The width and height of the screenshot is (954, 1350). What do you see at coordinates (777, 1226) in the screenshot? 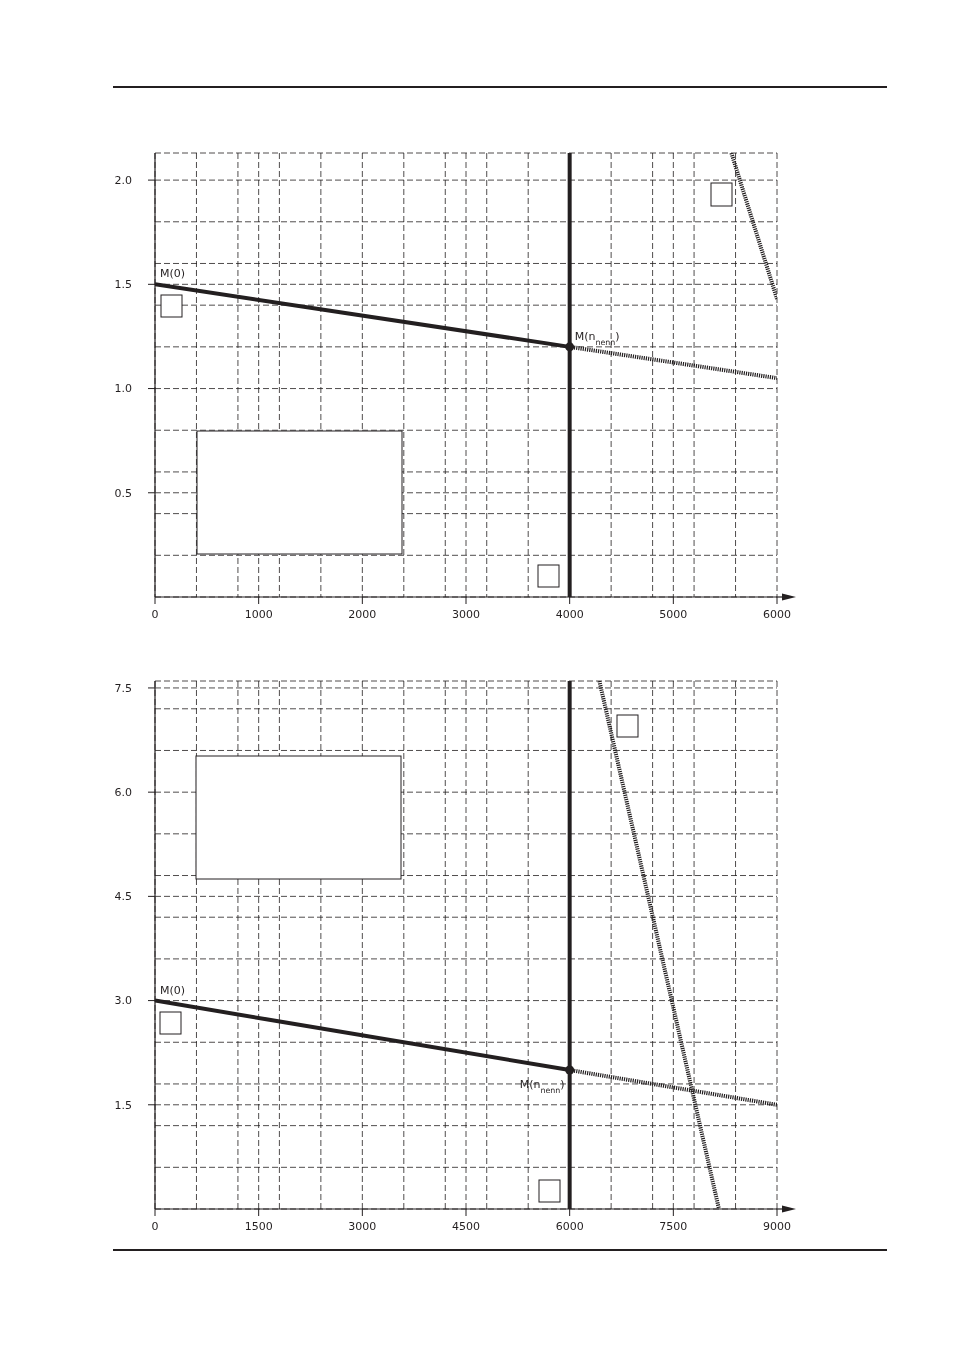
I see `x-tick-label: 9000` at bounding box center [777, 1226].